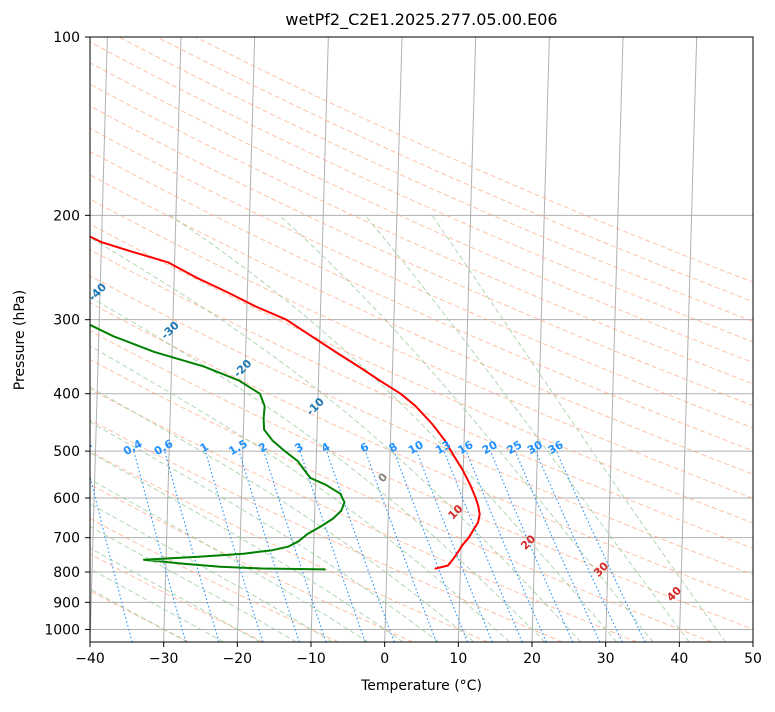 The height and width of the screenshot is (712, 775). Describe the element at coordinates (66, 452) in the screenshot. I see `y-tick-label: 500` at that location.